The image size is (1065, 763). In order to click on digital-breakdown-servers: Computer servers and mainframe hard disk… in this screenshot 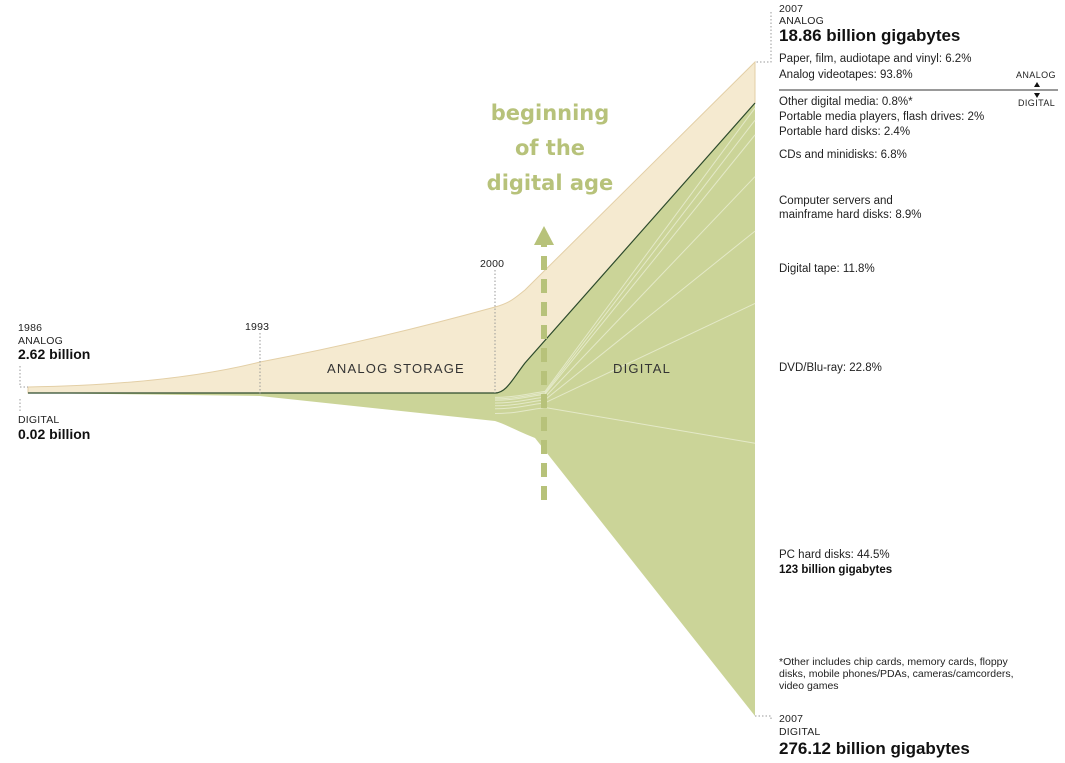, I will do `click(850, 208)`.